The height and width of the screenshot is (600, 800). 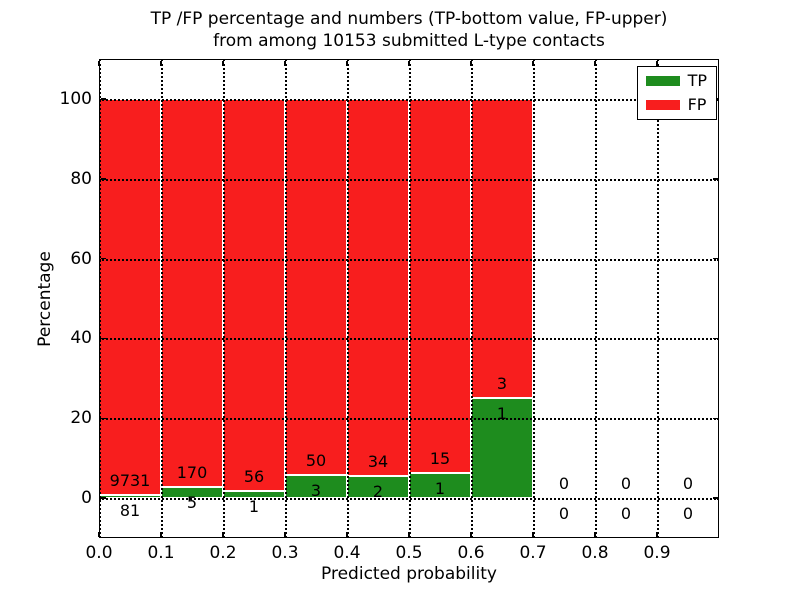 I want to click on y-tick-label: 80, so click(x=81, y=178).